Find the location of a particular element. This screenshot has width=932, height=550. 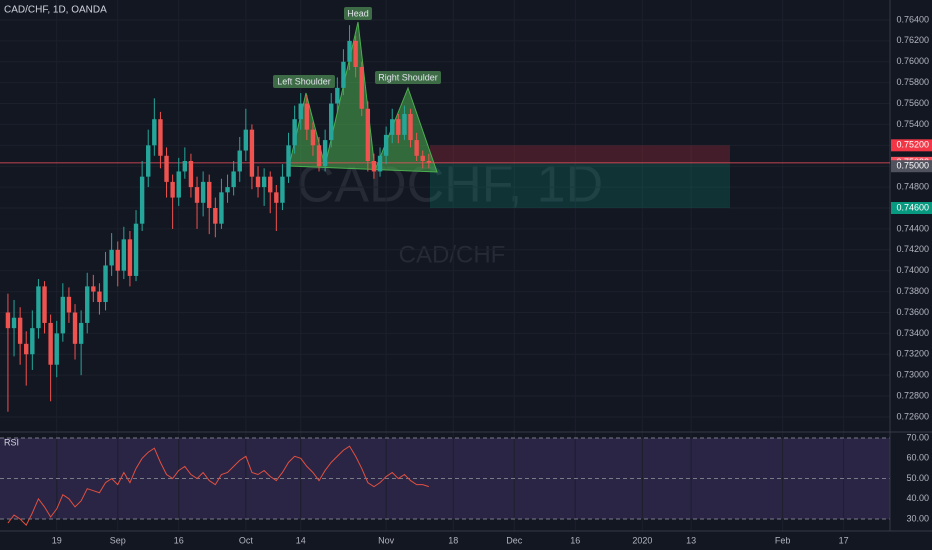

price-tag-label: 0.74600 is located at coordinates (912, 207).